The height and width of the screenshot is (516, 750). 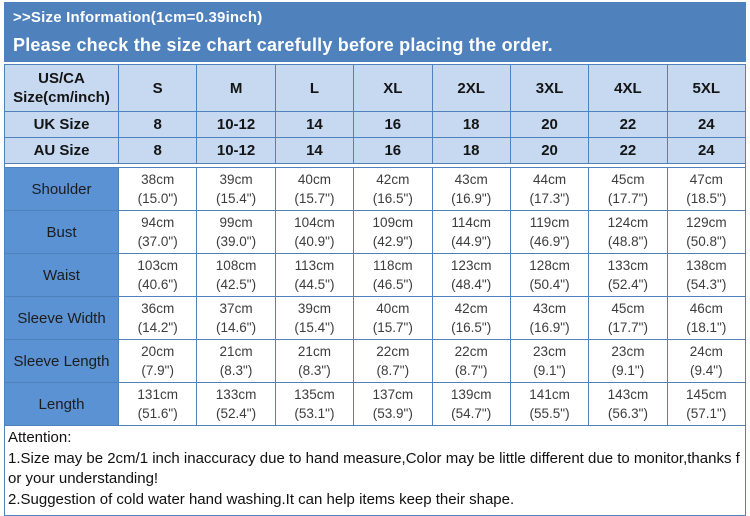 I want to click on cm-value: 109cm, so click(x=393, y=222).